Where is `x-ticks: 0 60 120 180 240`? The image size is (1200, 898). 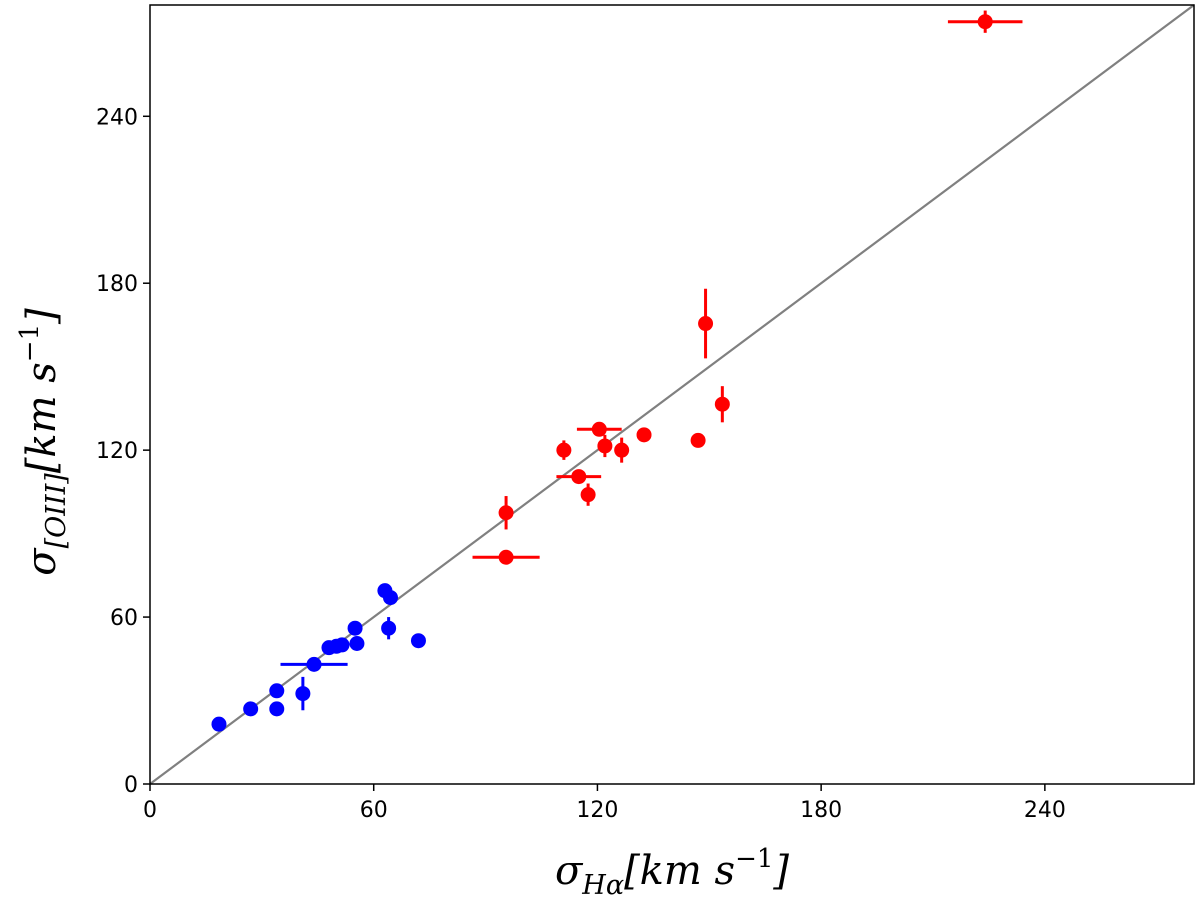
x-ticks: 0 60 120 180 240 is located at coordinates (604, 803).